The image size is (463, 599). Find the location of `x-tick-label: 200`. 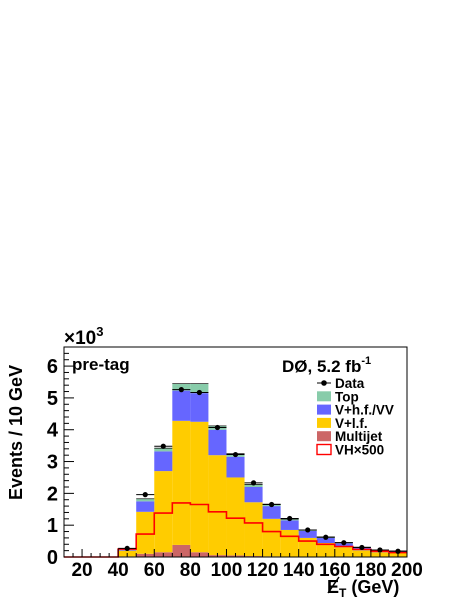

x-tick-label: 200 is located at coordinates (407, 570).